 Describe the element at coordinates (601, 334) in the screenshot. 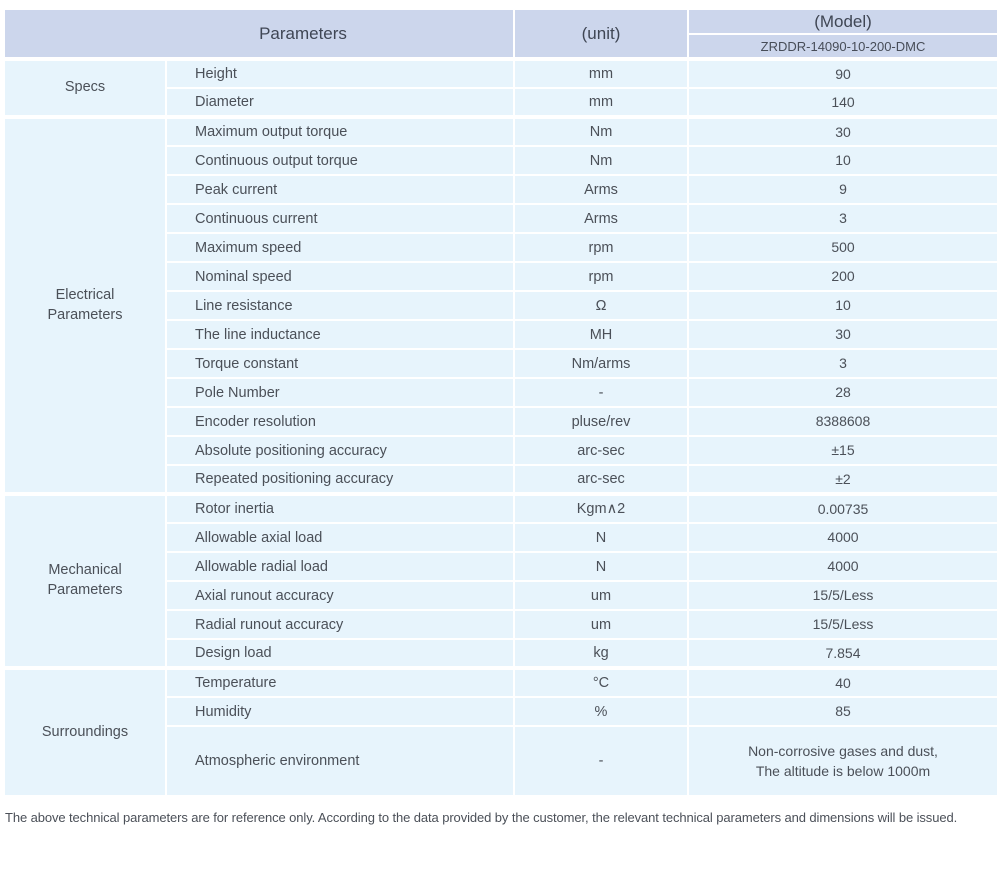

I see `unit-cell: MH` at that location.